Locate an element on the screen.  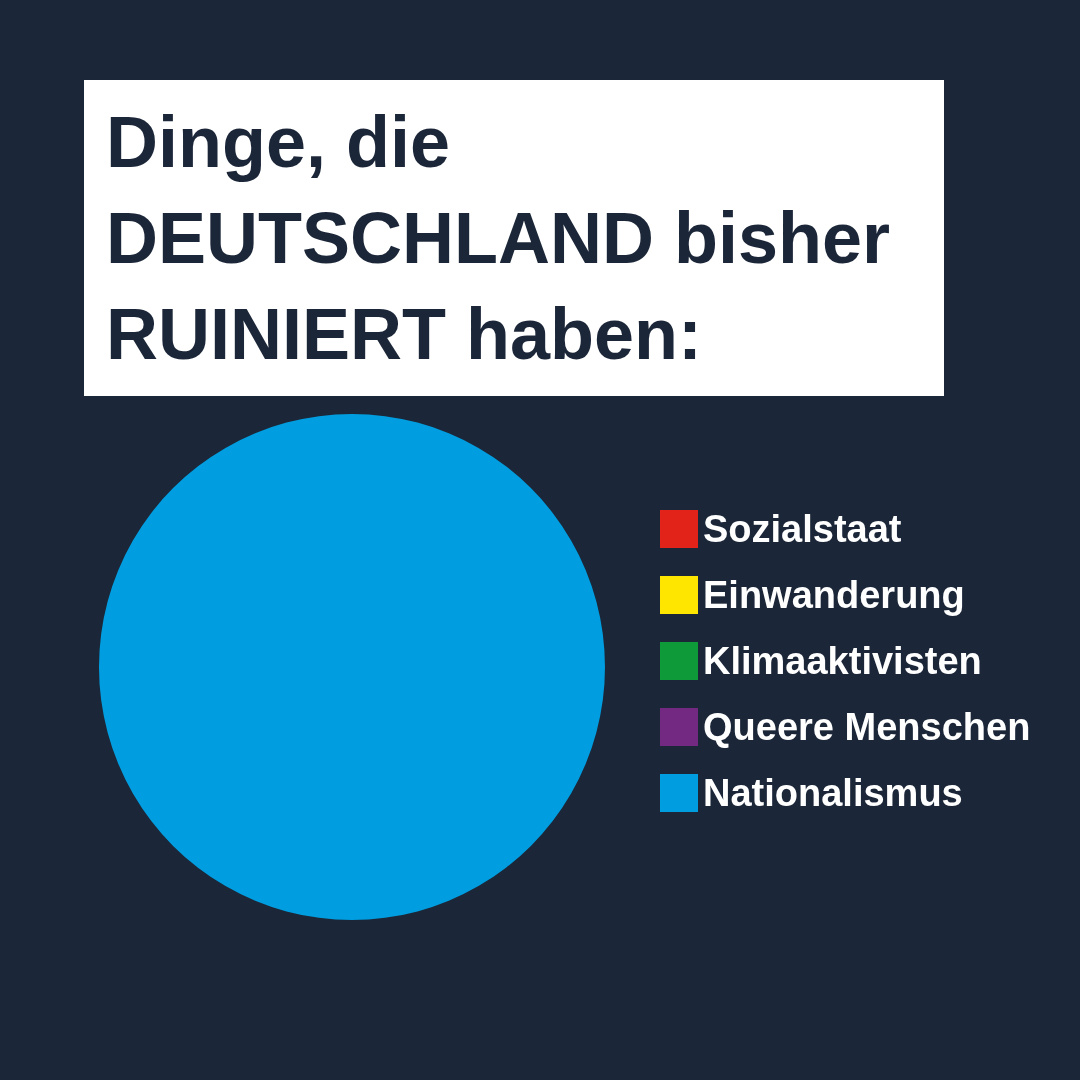
legend-label: Sozialstaat is located at coordinates (802, 529).